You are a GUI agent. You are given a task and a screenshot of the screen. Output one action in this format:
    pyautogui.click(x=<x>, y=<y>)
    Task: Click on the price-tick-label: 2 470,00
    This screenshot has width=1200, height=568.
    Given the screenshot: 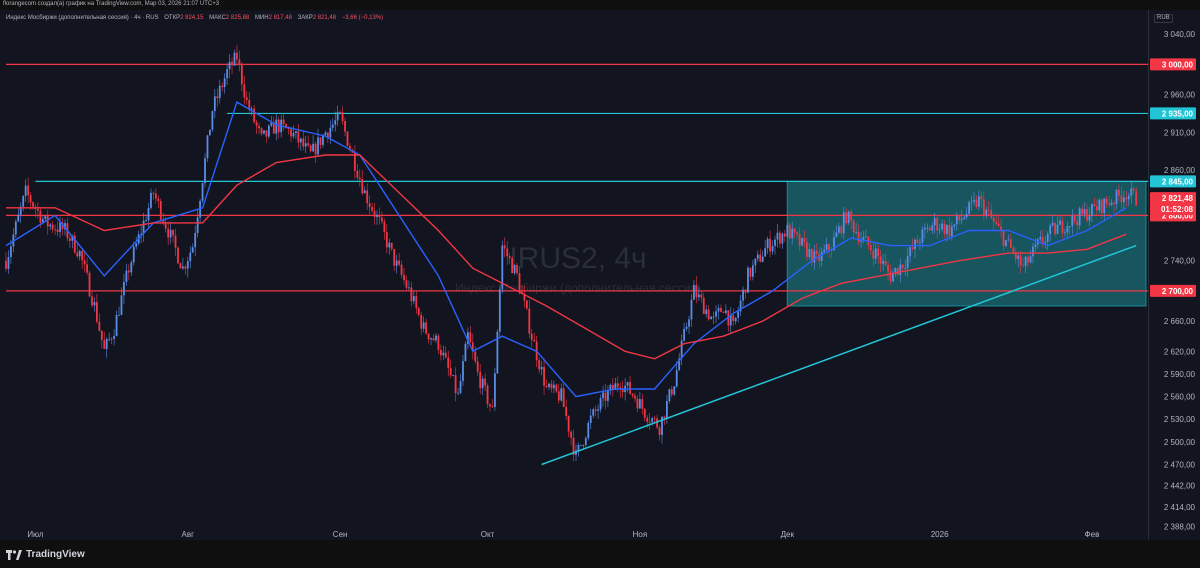 What is the action you would take?
    pyautogui.click(x=1180, y=465)
    